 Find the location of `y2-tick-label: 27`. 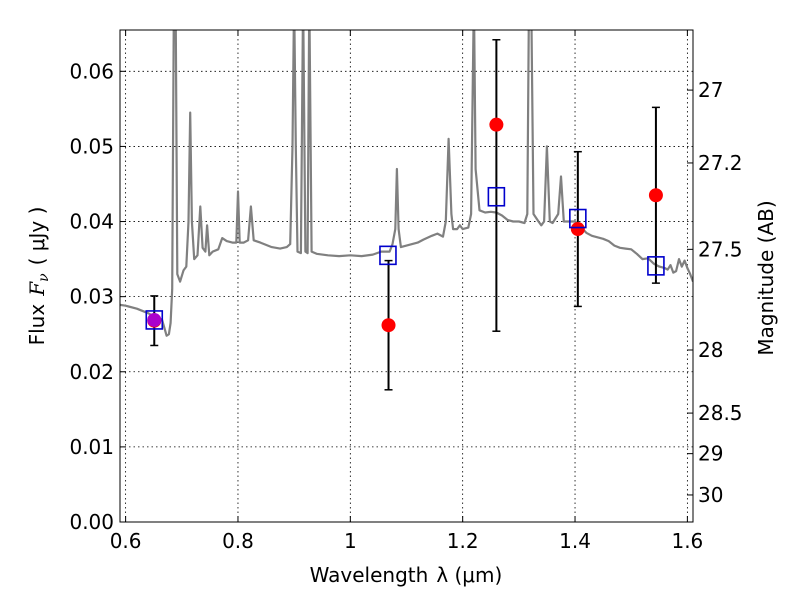

y2-tick-label: 27 is located at coordinates (710, 90).